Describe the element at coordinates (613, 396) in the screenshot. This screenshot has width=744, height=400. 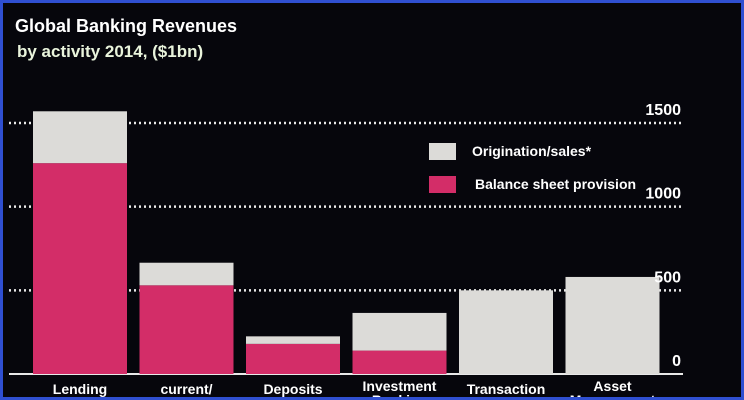
I see `x-tick-label-line2: Management` at that location.